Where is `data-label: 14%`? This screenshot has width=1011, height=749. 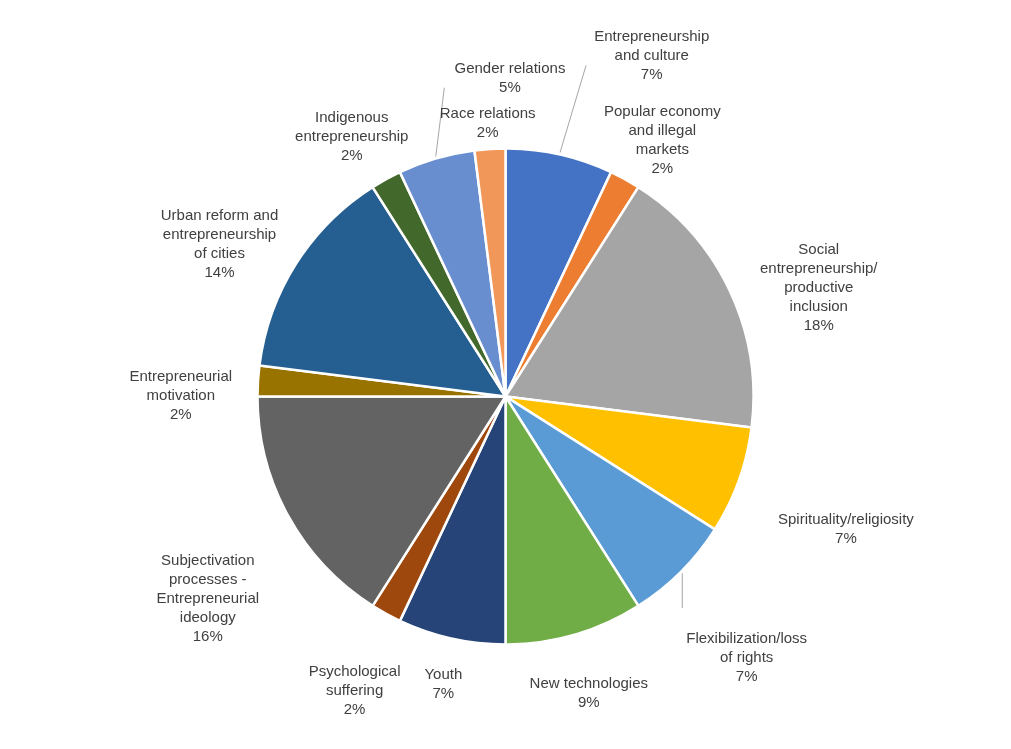
data-label: 14% is located at coordinates (219, 271).